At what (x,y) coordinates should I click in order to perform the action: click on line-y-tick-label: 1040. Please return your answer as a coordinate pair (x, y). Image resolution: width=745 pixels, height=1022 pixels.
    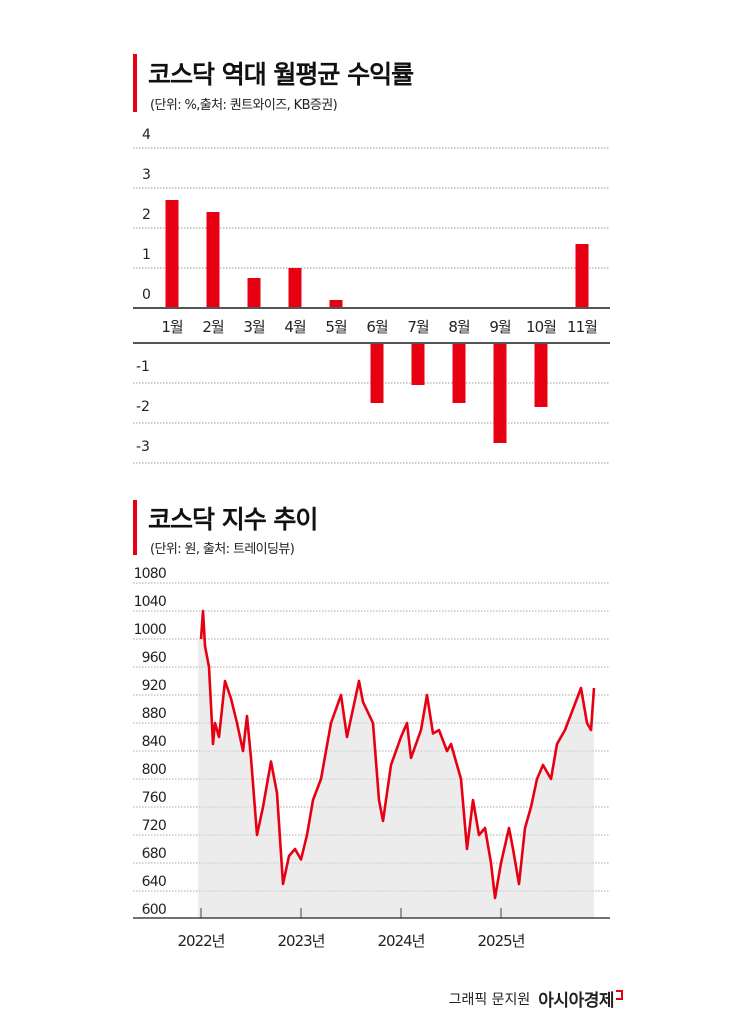
    Looking at the image, I should click on (150, 602).